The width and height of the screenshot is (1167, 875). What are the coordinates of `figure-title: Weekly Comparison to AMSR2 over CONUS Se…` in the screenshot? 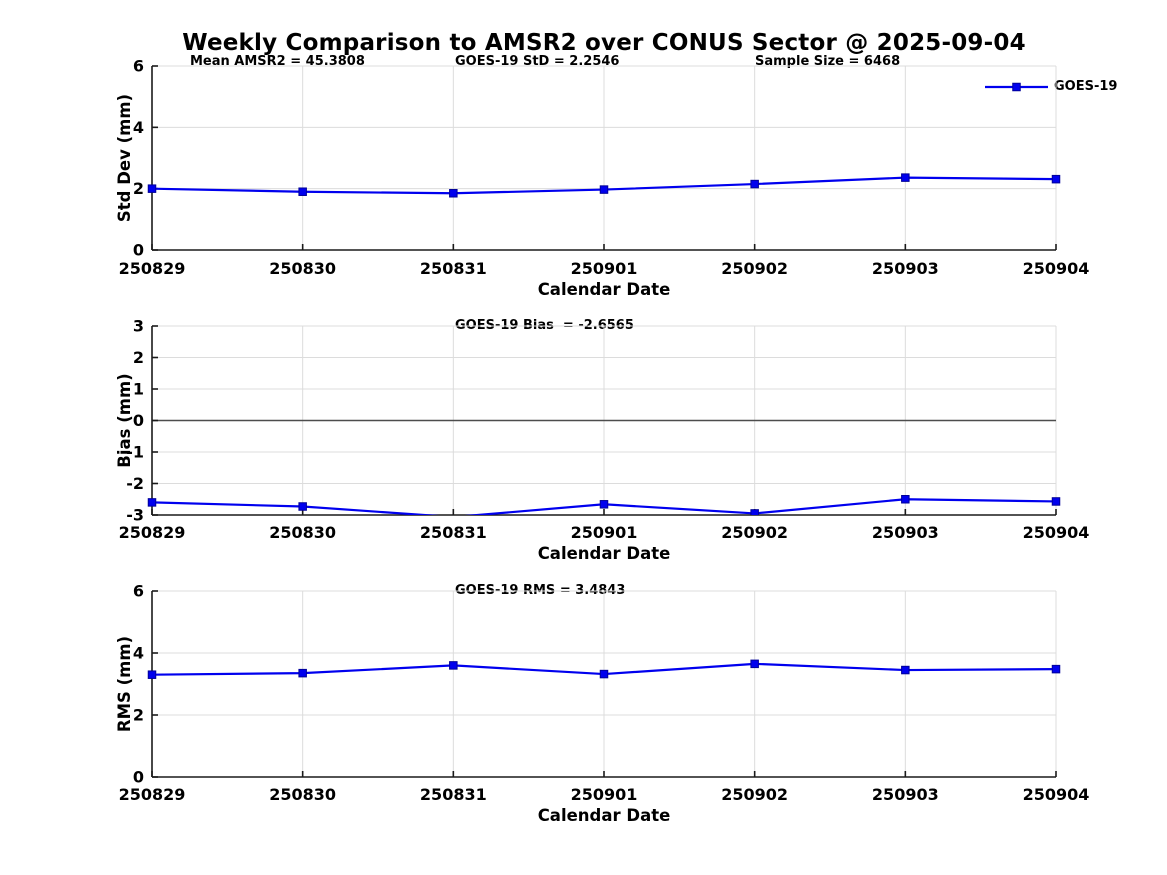 It's located at (604, 43).